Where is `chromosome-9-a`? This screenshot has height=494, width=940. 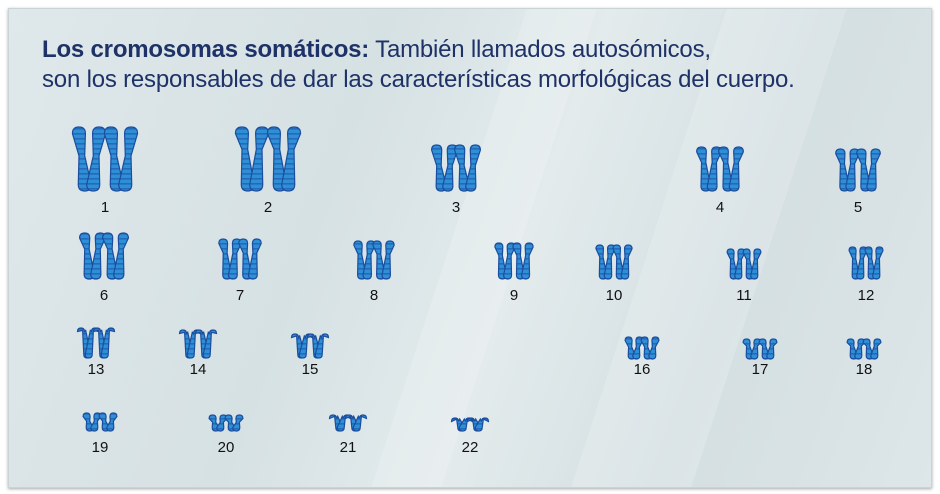
chromosome-9-a is located at coordinates (505, 261).